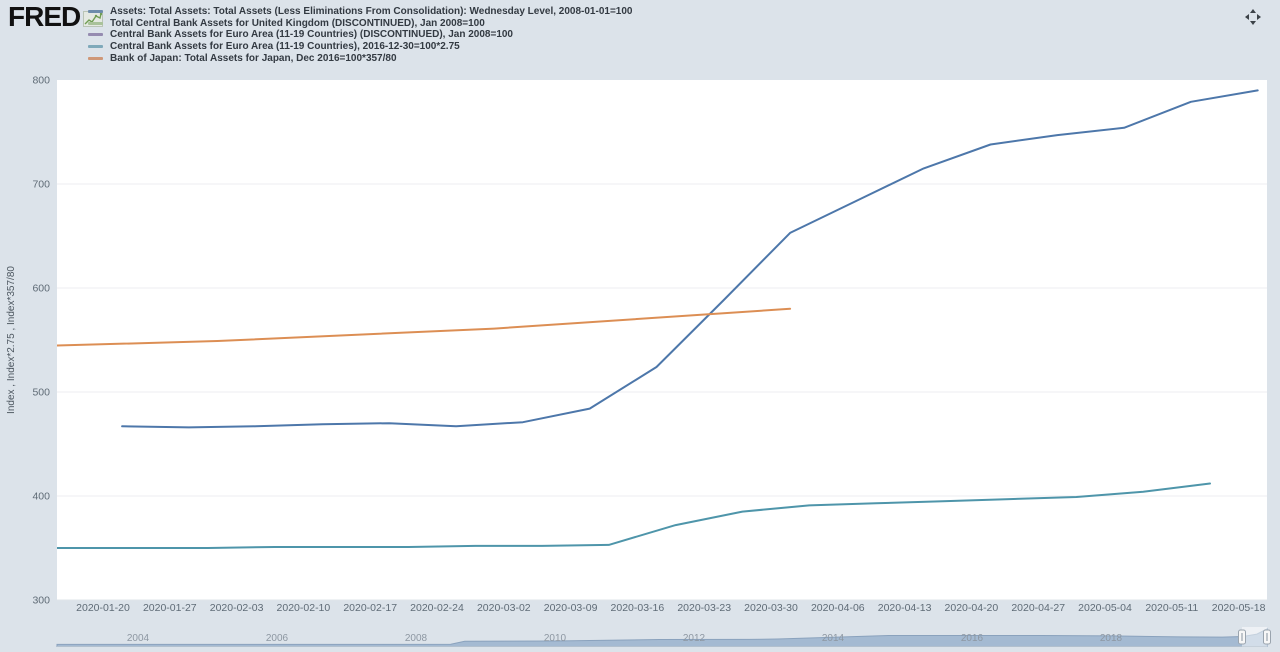 The image size is (1280, 652). I want to click on x-tick-label: 2020-02-10, so click(304, 608).